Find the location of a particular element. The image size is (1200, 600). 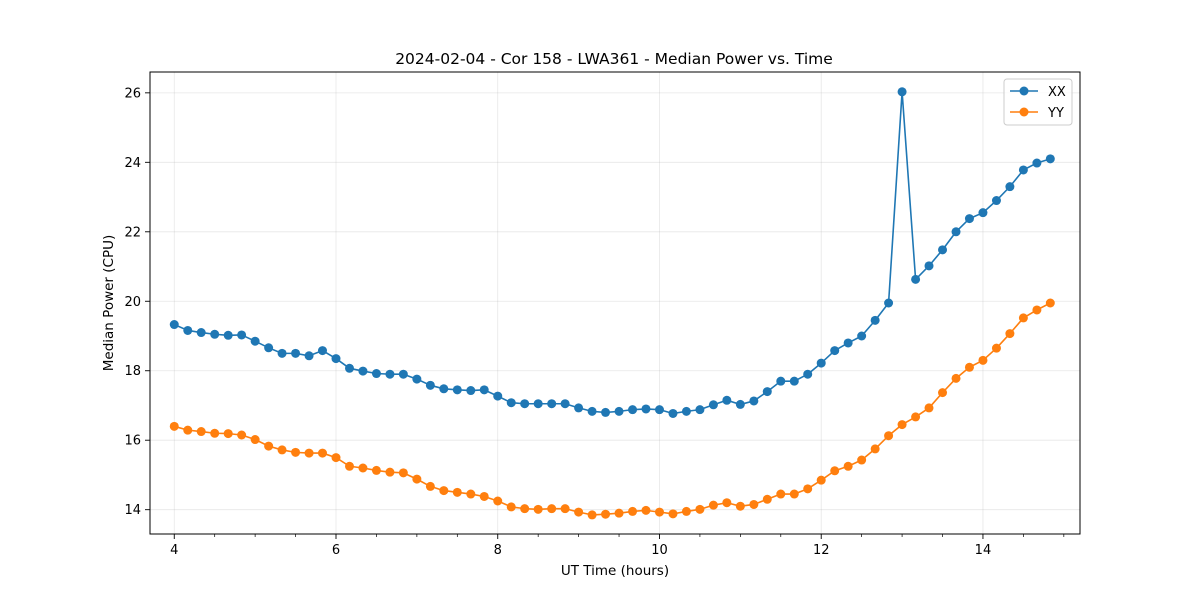

y-tick-label: 18 is located at coordinates (132, 371).